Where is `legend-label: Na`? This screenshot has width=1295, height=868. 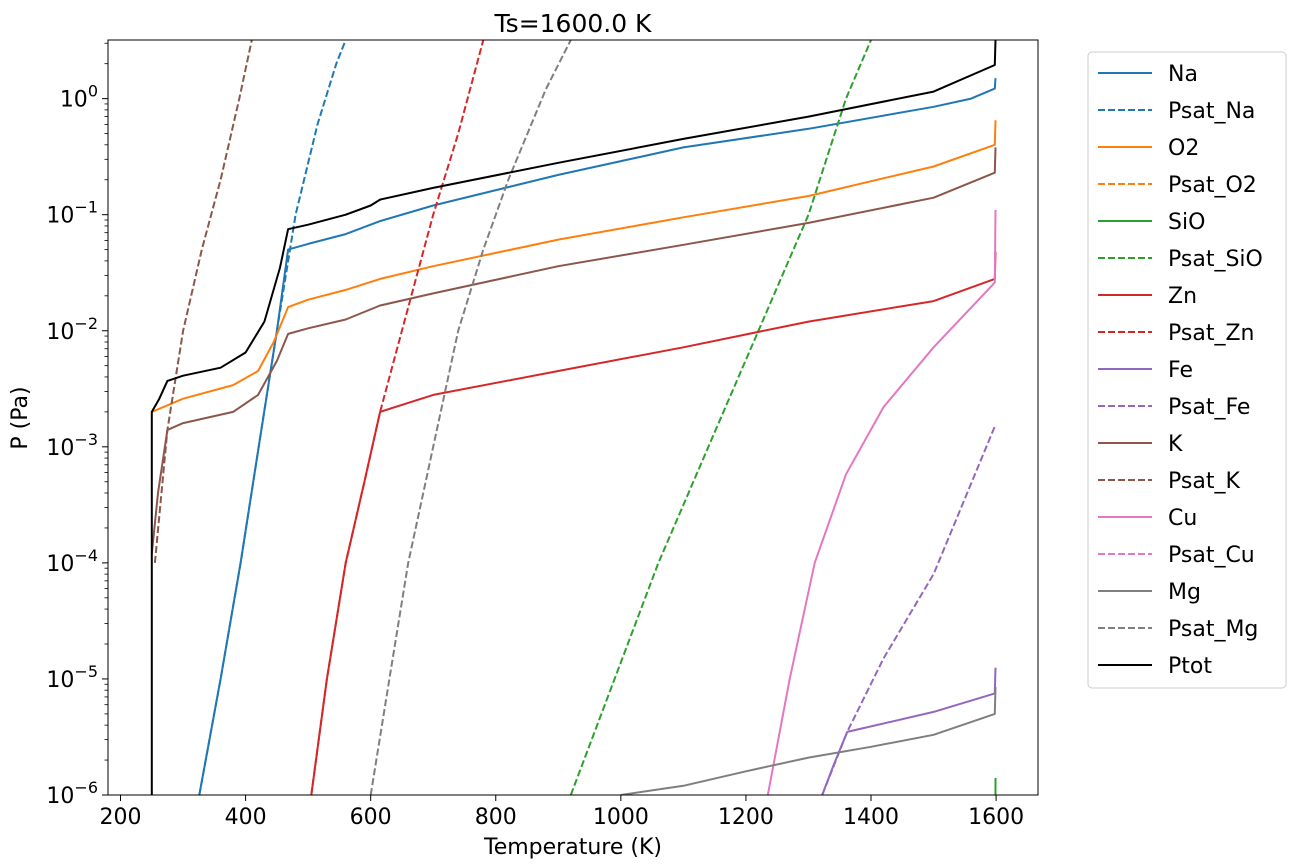
legend-label: Na is located at coordinates (1183, 74).